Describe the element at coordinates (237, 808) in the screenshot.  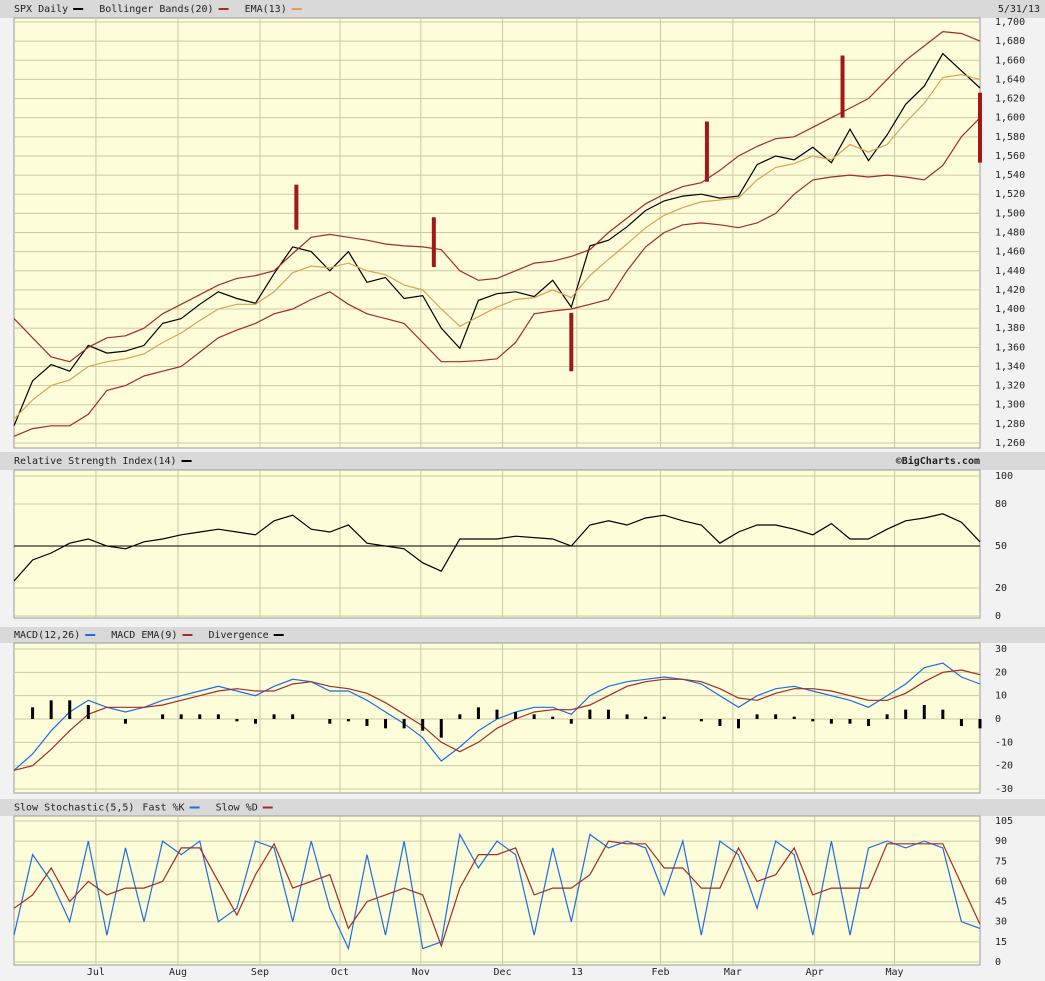
I see `legend-label: Slow %D` at that location.